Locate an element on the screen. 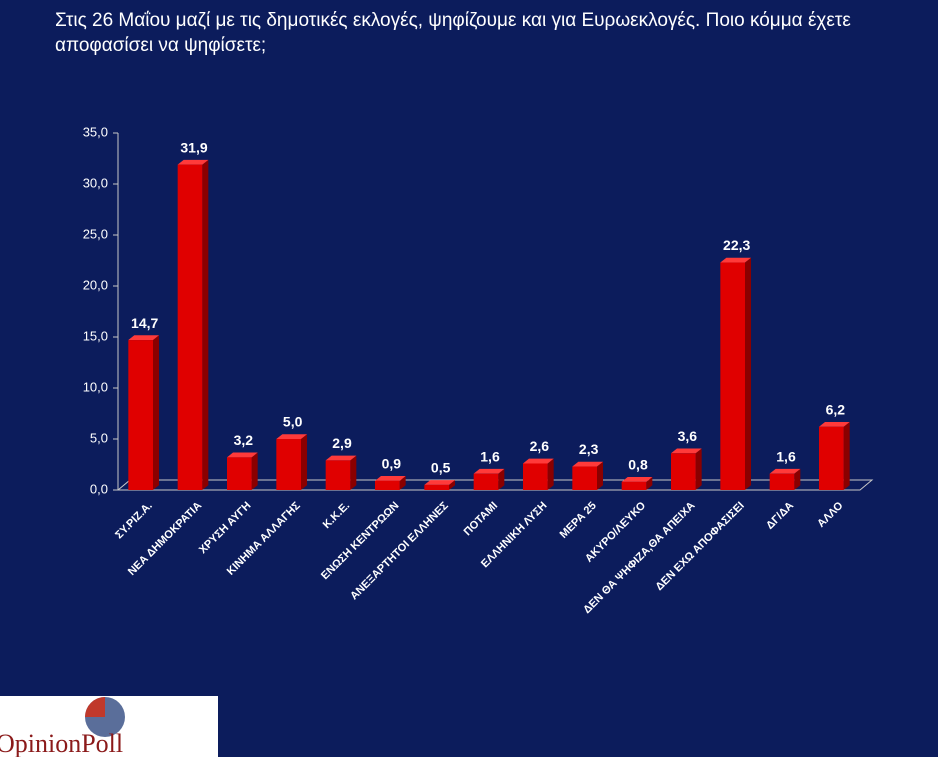 This screenshot has height=757, width=938. x-tick-label: ΑΛΛΟ is located at coordinates (830, 514).